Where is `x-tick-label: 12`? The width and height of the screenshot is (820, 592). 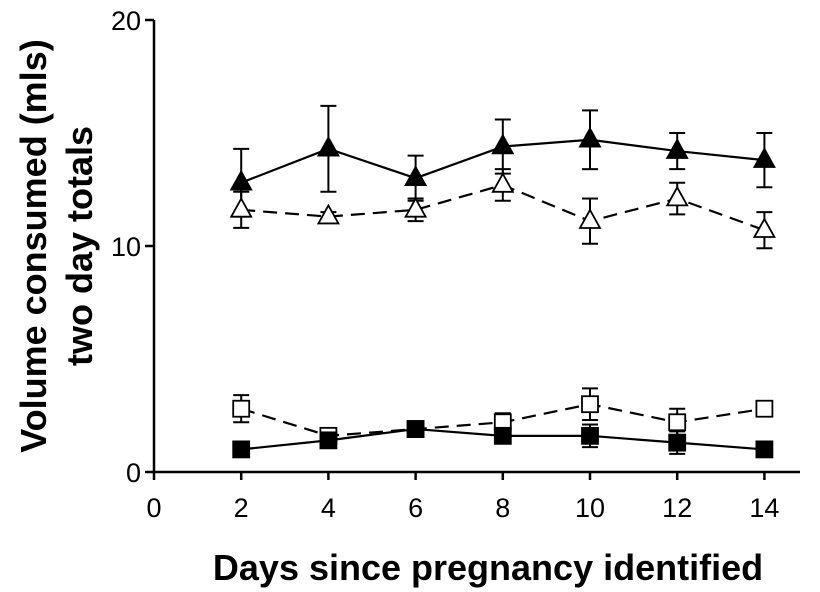 x-tick-label: 12 is located at coordinates (677, 508).